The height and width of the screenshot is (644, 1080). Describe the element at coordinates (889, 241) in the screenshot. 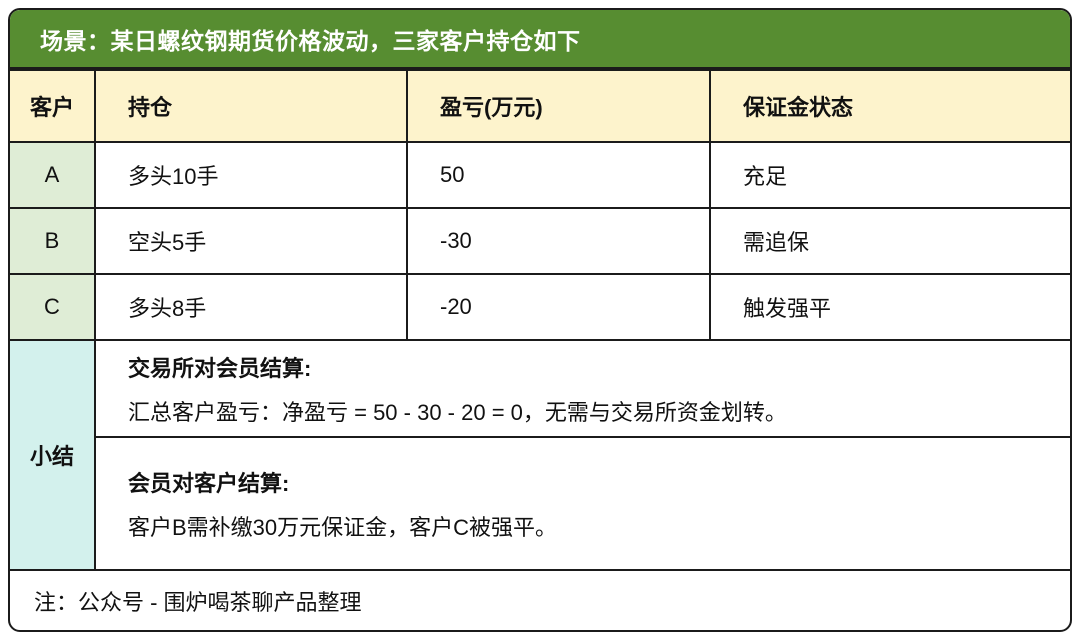

I see `margin-status-value: 需追保` at that location.